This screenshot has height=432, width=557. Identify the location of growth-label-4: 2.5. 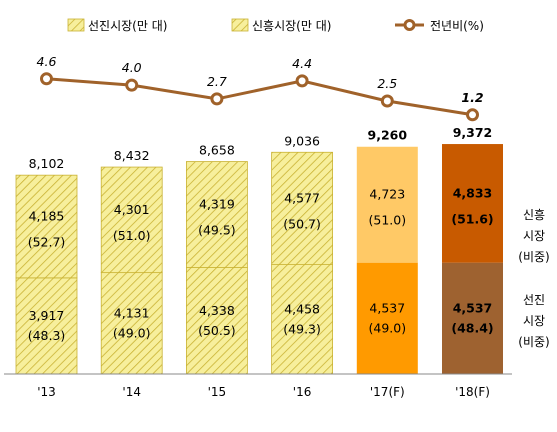
(387, 83).